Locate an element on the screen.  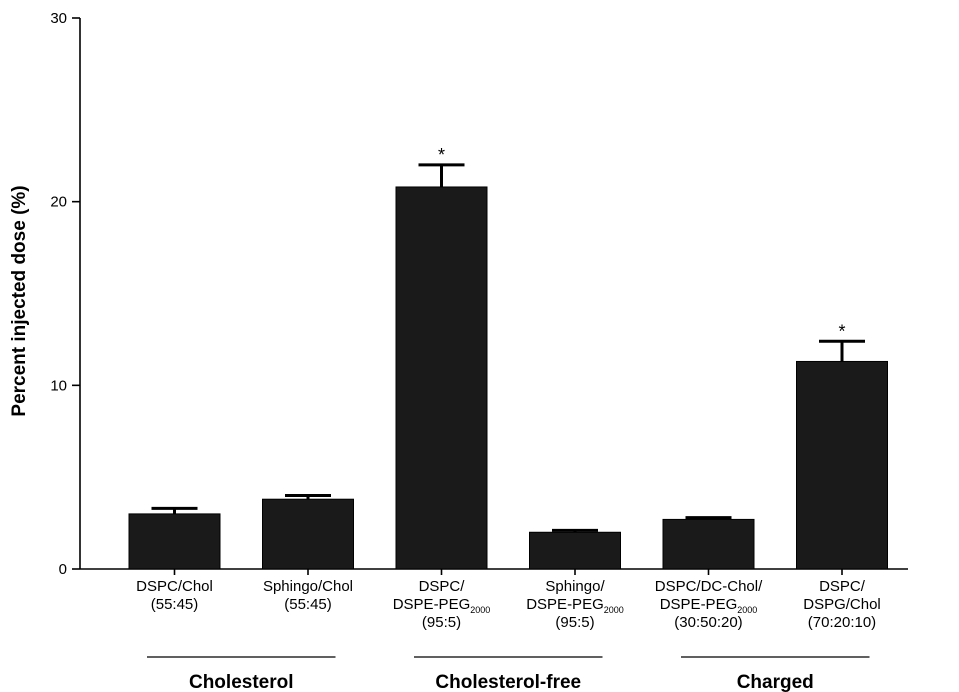
group-label: Cholesterol-free is located at coordinates (508, 682).